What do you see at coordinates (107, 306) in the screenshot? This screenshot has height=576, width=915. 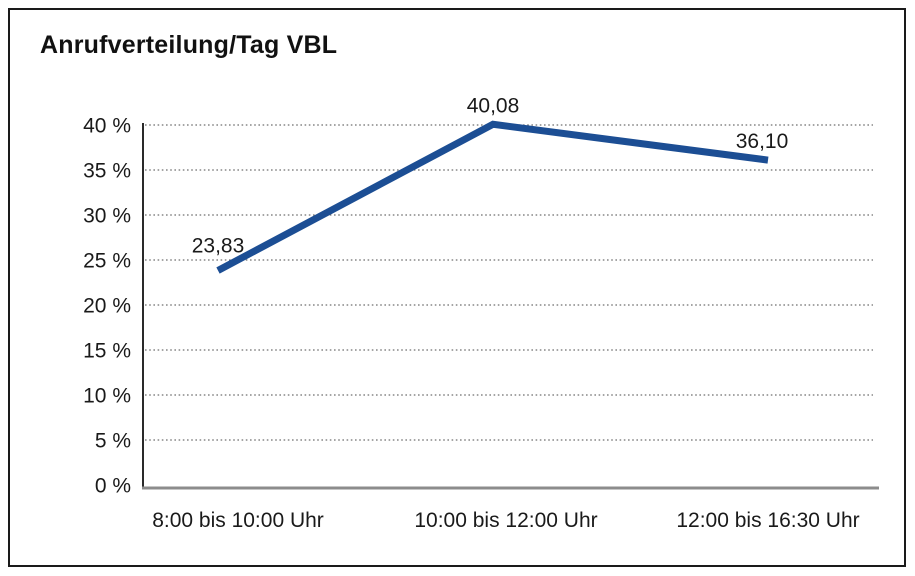 I see `y-tick-label: 20 %` at bounding box center [107, 306].